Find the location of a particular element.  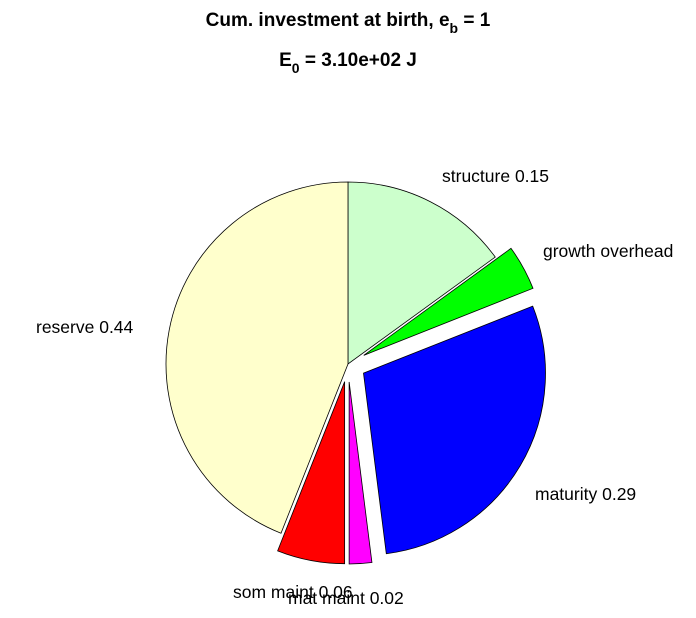

pie-label-reserve: reserve 0.44 is located at coordinates (85, 327).